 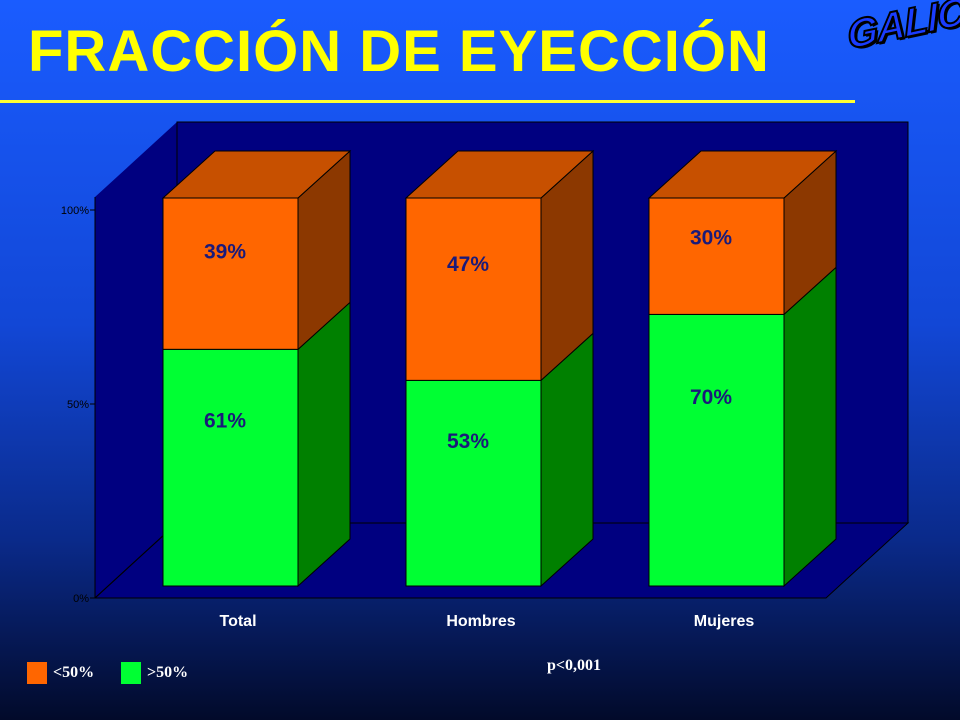 What do you see at coordinates (324, 444) in the screenshot?
I see `bar-gt50-side-total` at bounding box center [324, 444].